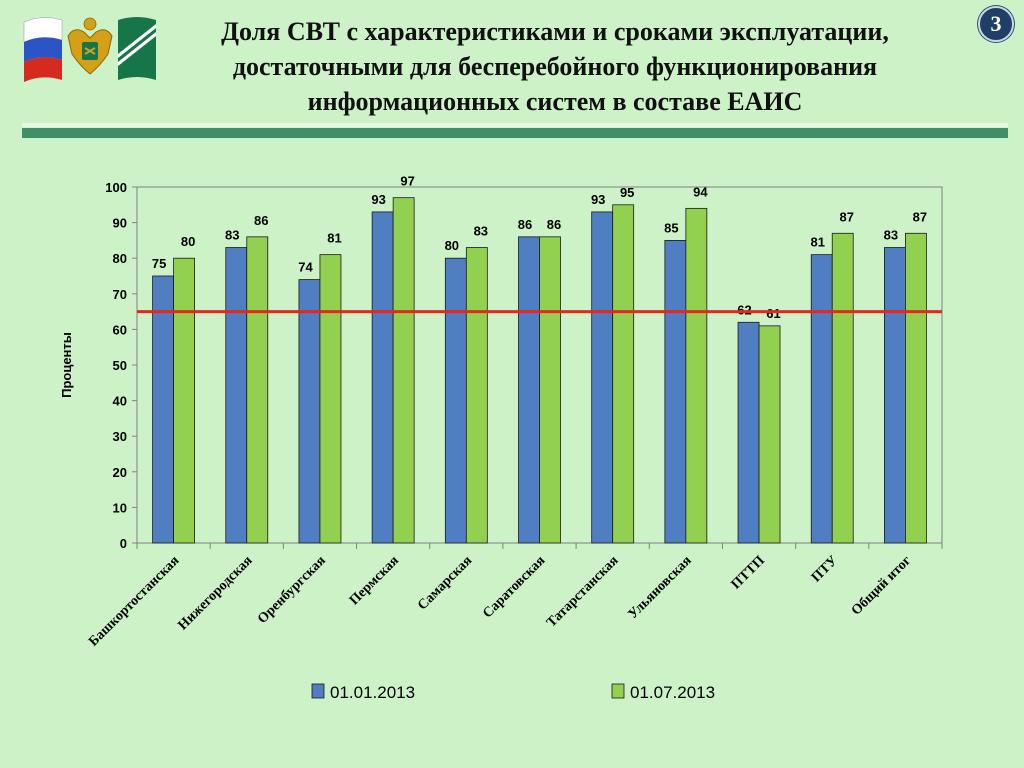  I want to click on x-category-label: Общий итог, so click(881, 585).